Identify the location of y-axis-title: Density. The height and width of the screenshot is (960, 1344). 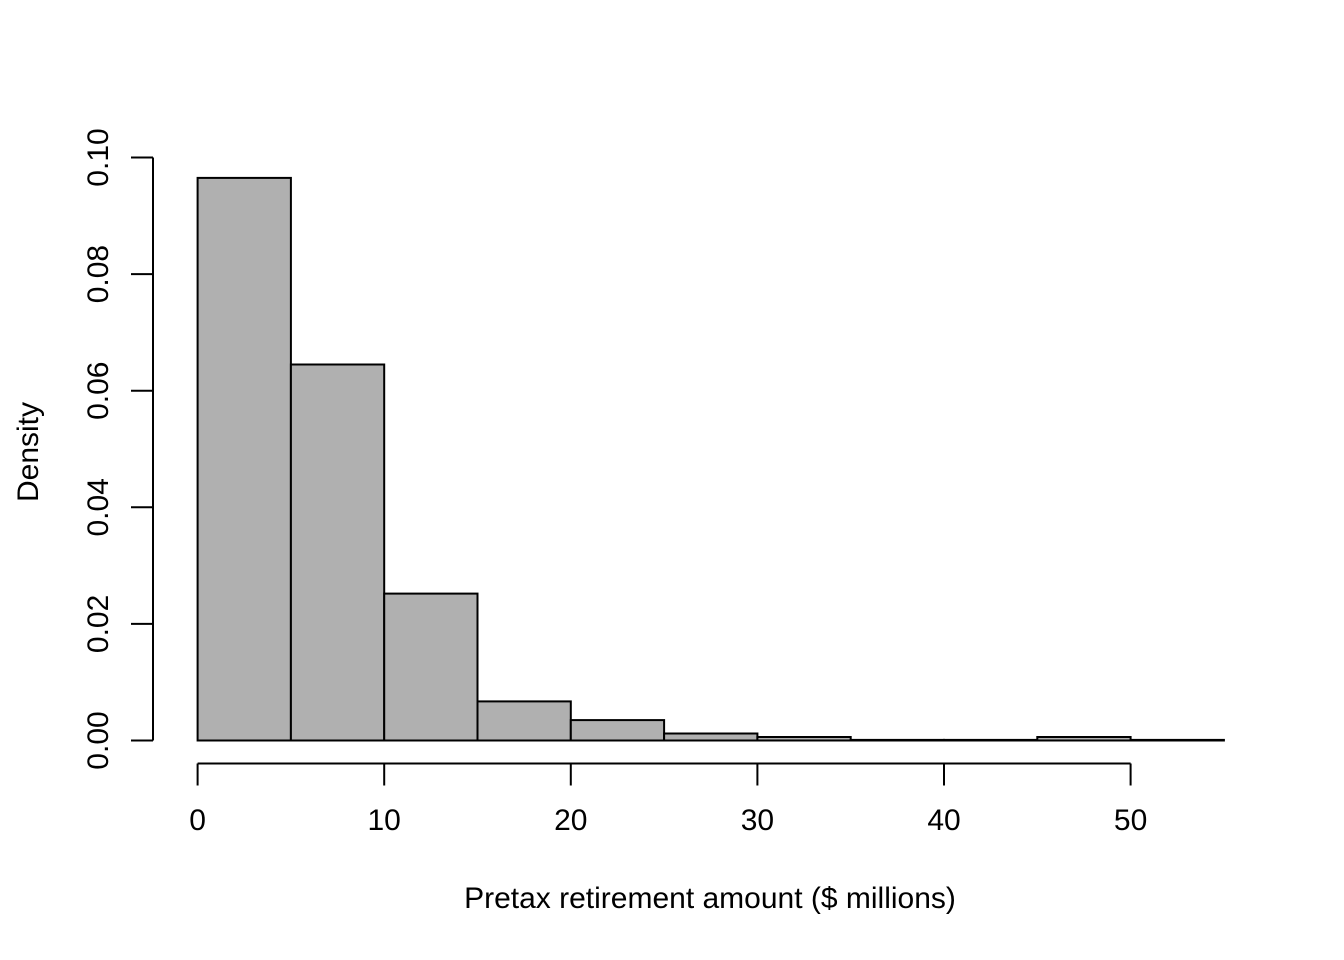
(28, 452).